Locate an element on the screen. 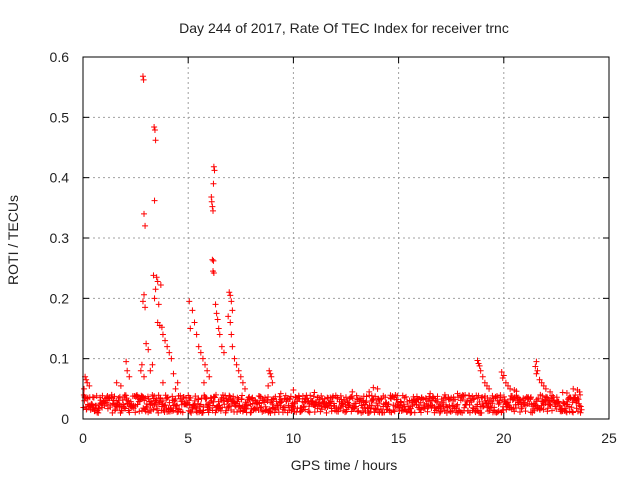 The width and height of the screenshot is (640, 480). y-tick-label: 0.6 is located at coordinates (60, 57).